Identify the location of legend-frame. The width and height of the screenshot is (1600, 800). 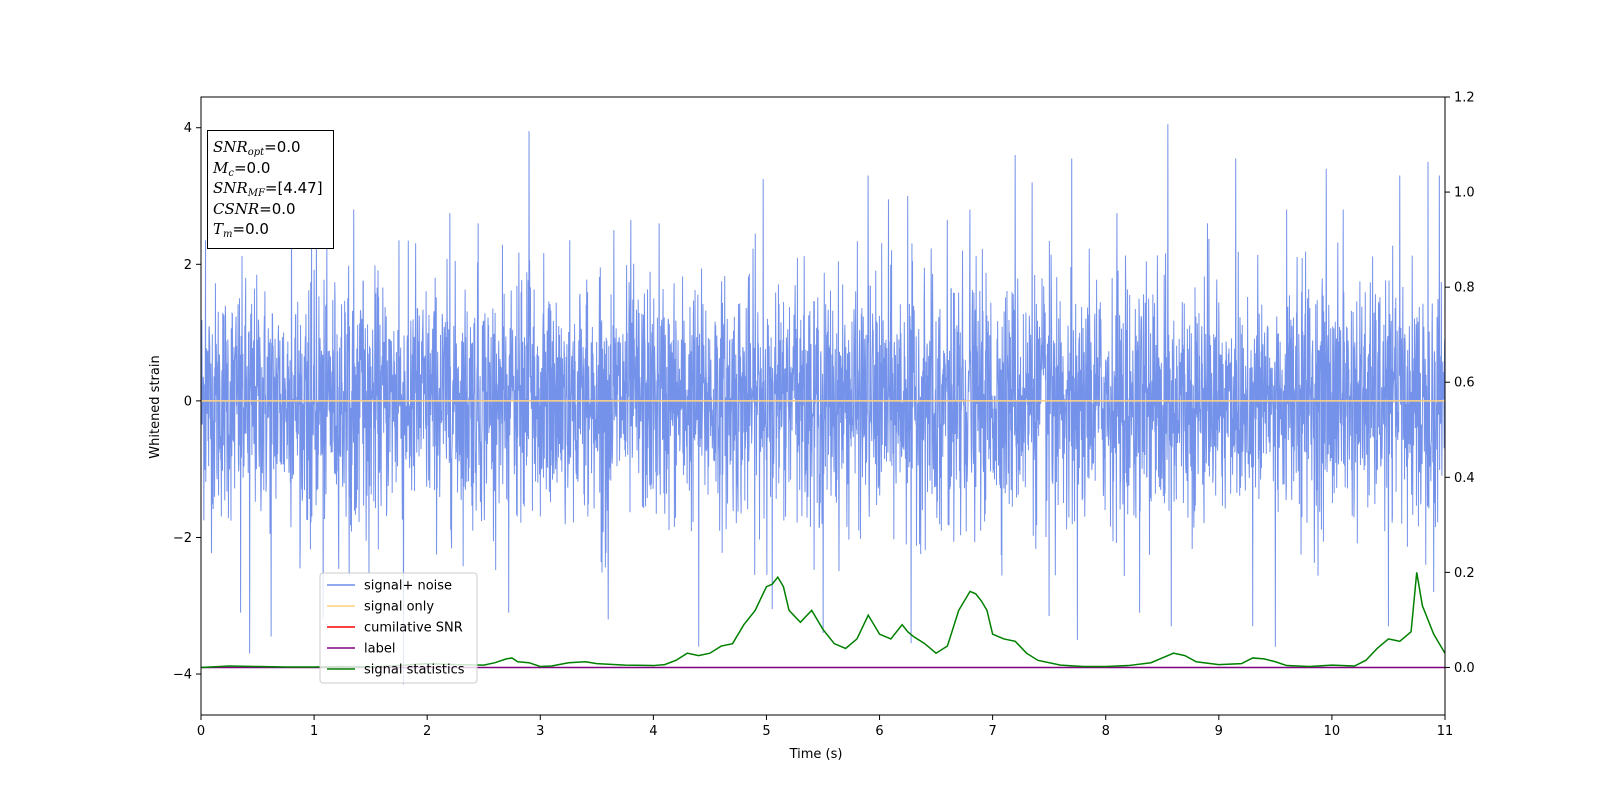
(398, 628).